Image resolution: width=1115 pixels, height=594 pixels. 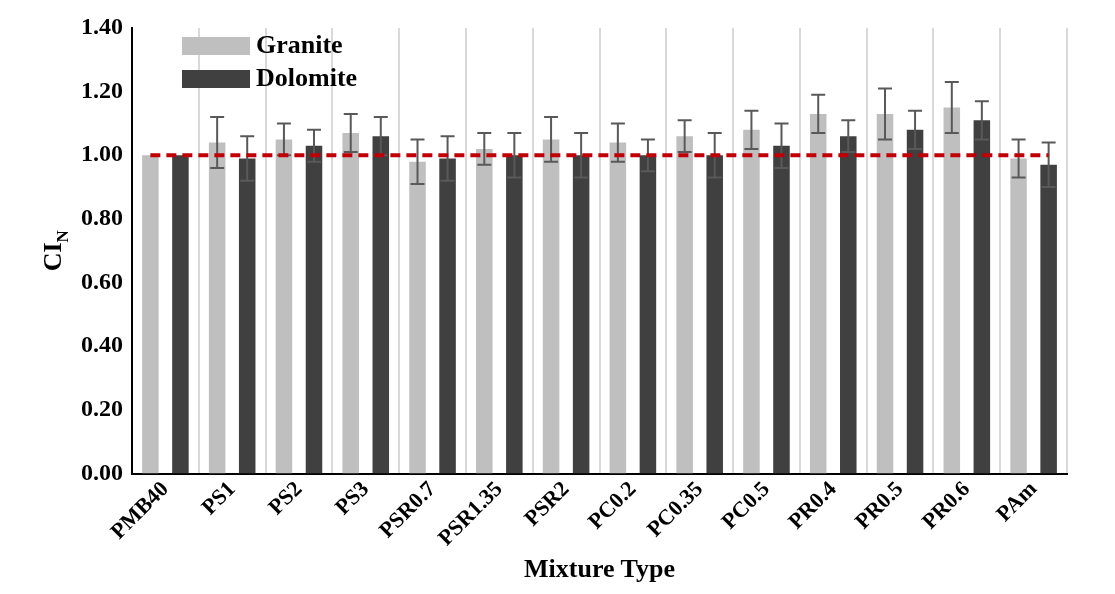 I want to click on legend-label: Granite, so click(x=299, y=44).